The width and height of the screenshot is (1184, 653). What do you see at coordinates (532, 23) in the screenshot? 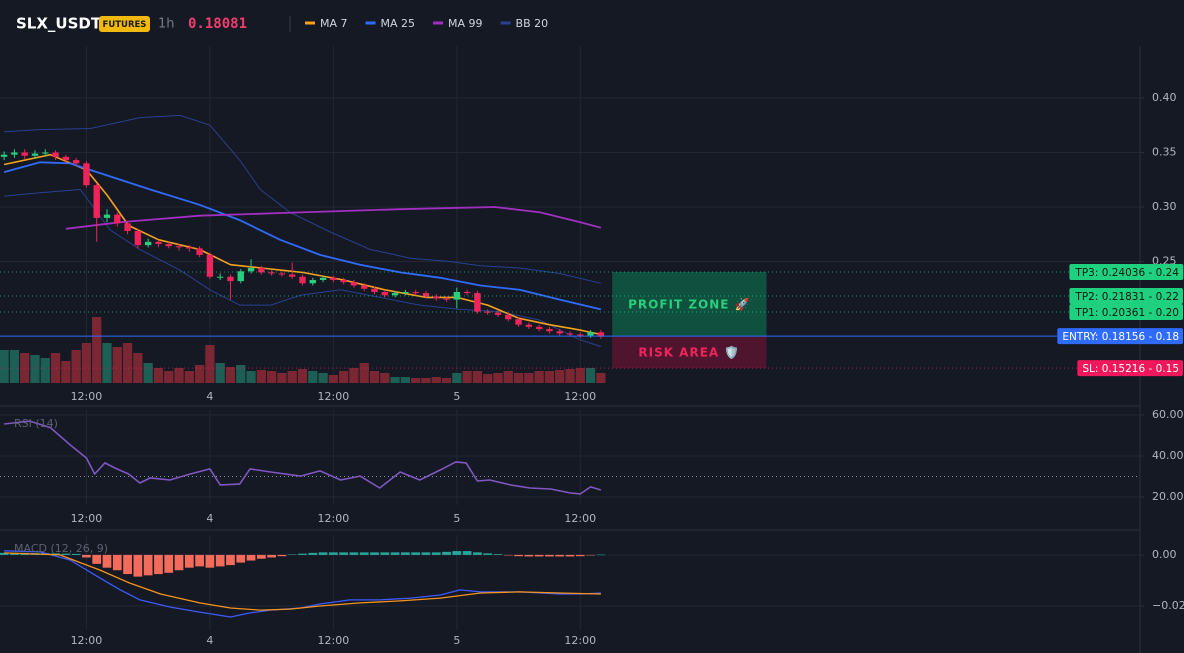
I see `legend-entry: BB 20` at bounding box center [532, 23].